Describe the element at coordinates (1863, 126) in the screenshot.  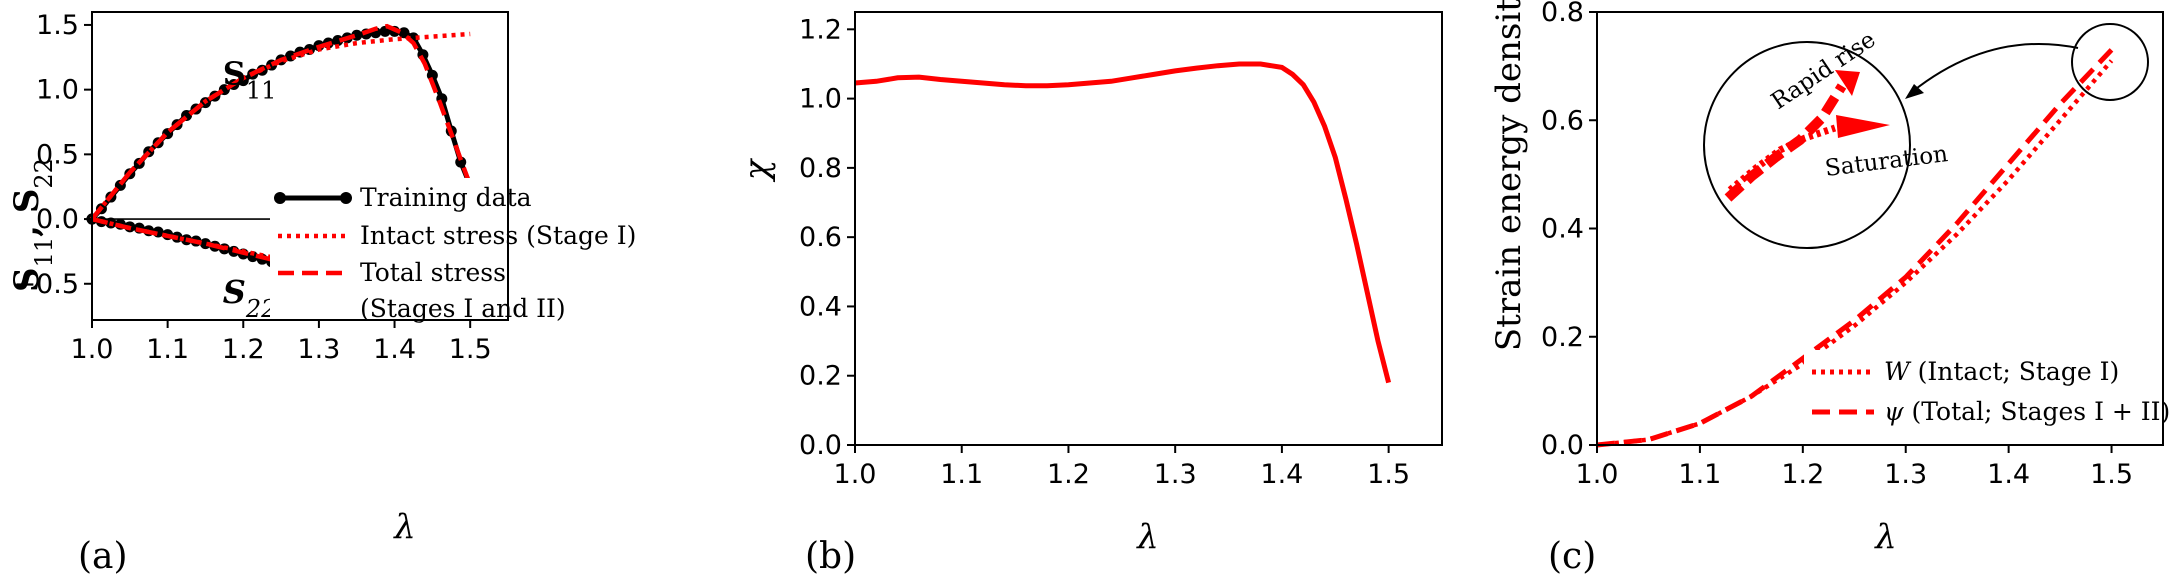
I see `inset-arrowhead-saturation` at that location.